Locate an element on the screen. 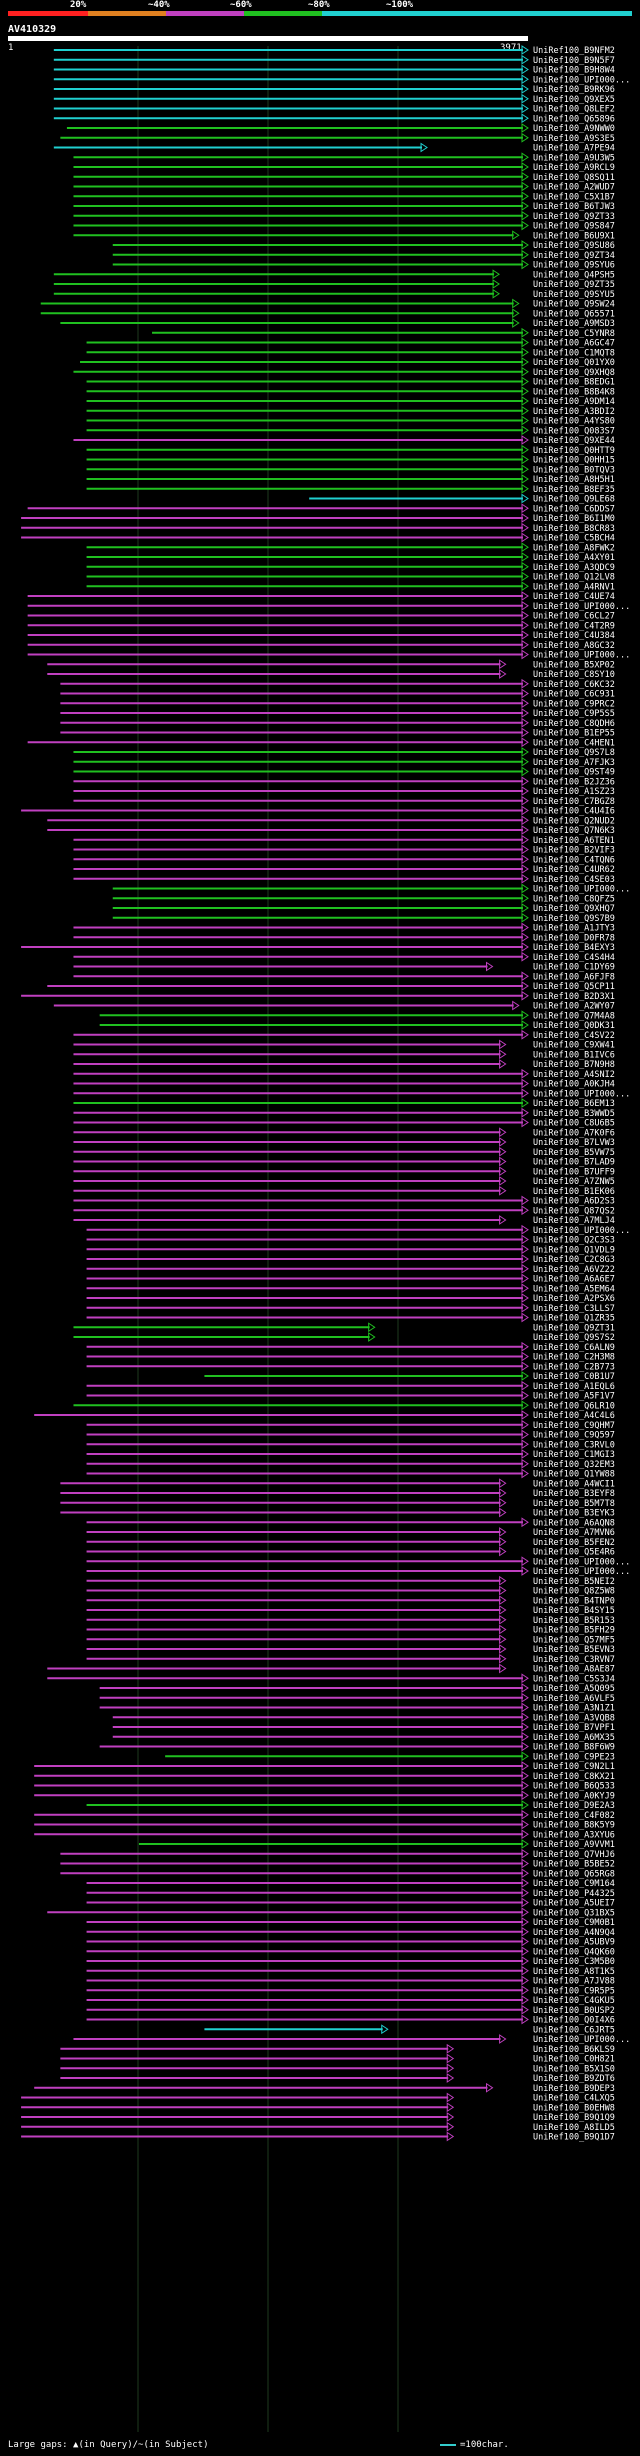  hit-row: UniRef100_Q9XHQ7 is located at coordinates (363, 908).